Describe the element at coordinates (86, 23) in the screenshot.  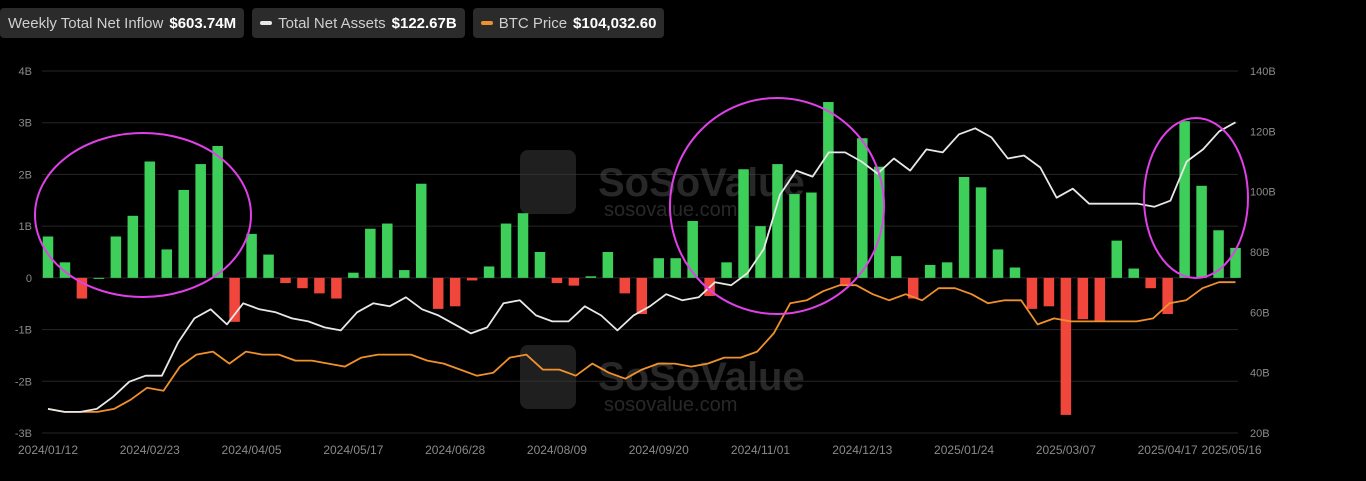
I see `legend-inflow-label: Weekly Total Net Inflow` at that location.